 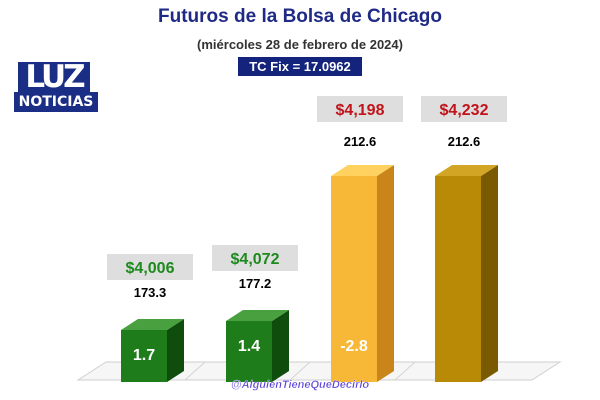 What do you see at coordinates (56, 102) in the screenshot?
I see `logo-wordmark: NOTICIAS` at bounding box center [56, 102].